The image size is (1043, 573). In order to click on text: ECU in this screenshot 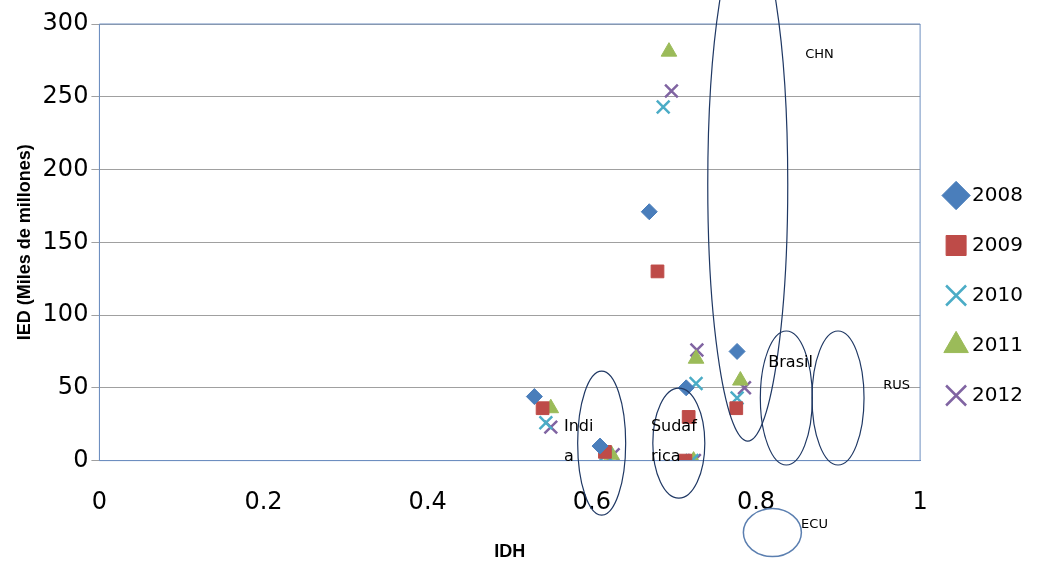, I will do `click(815, 523)`.